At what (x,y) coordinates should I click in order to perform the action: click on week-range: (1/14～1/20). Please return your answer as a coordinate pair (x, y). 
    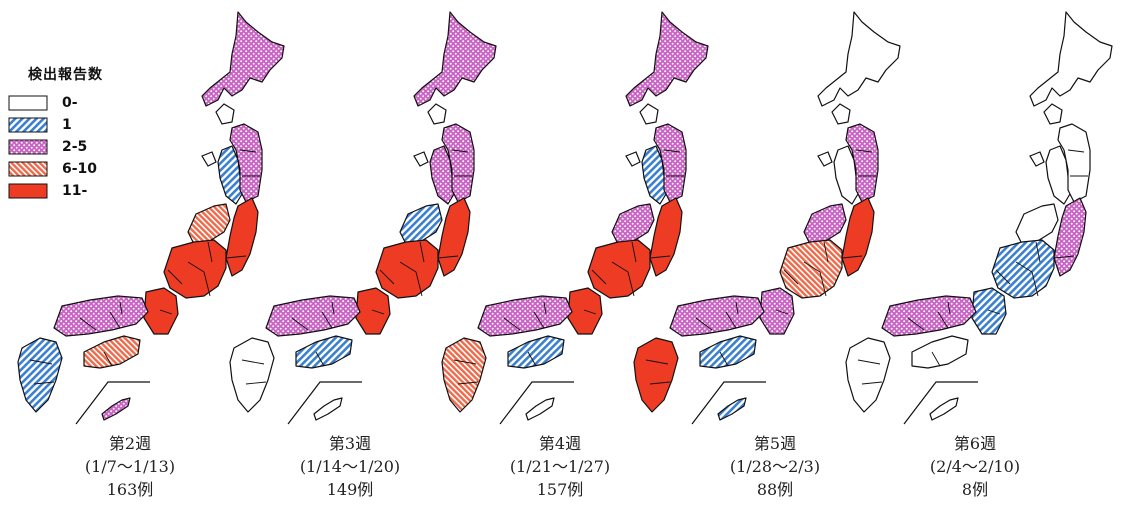
    Looking at the image, I should click on (350, 466).